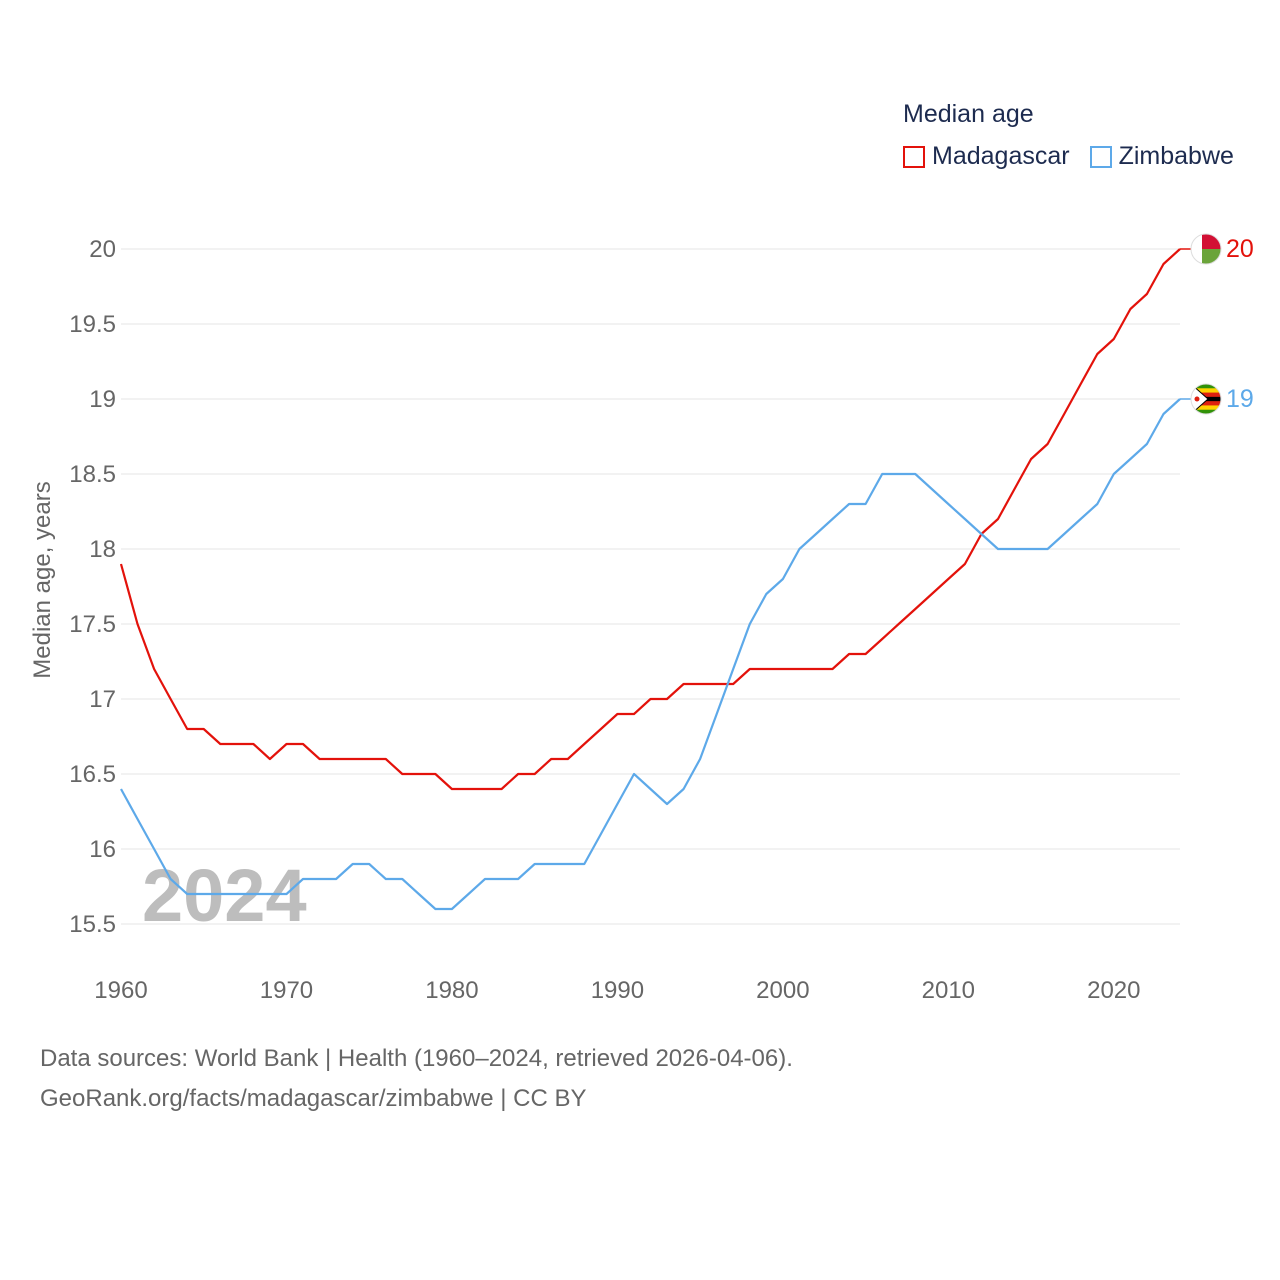 The width and height of the screenshot is (1280, 1280). What do you see at coordinates (948, 990) in the screenshot?
I see `x-tick-label: 2010` at bounding box center [948, 990].